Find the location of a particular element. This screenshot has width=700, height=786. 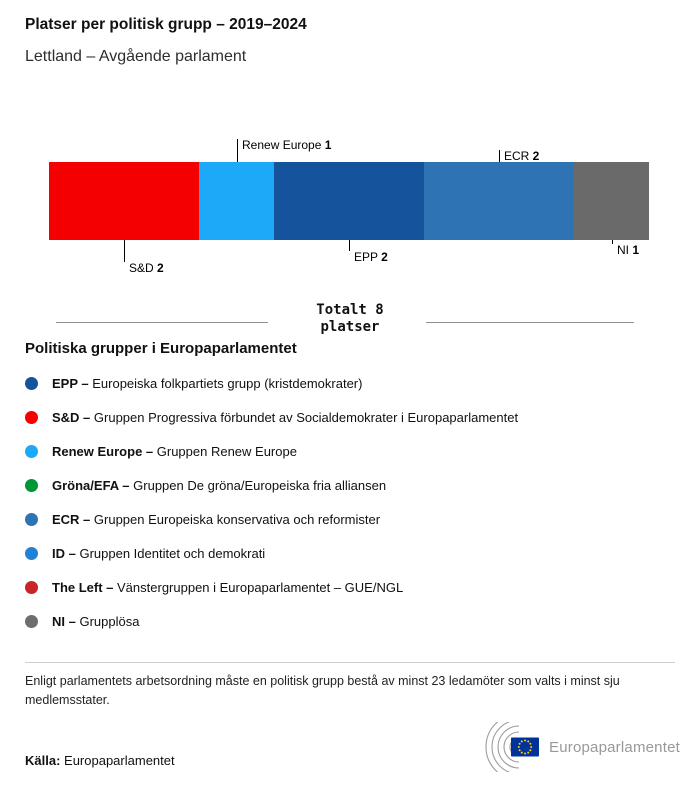

callout-label-ecr: ECR 2 is located at coordinates (522, 156).